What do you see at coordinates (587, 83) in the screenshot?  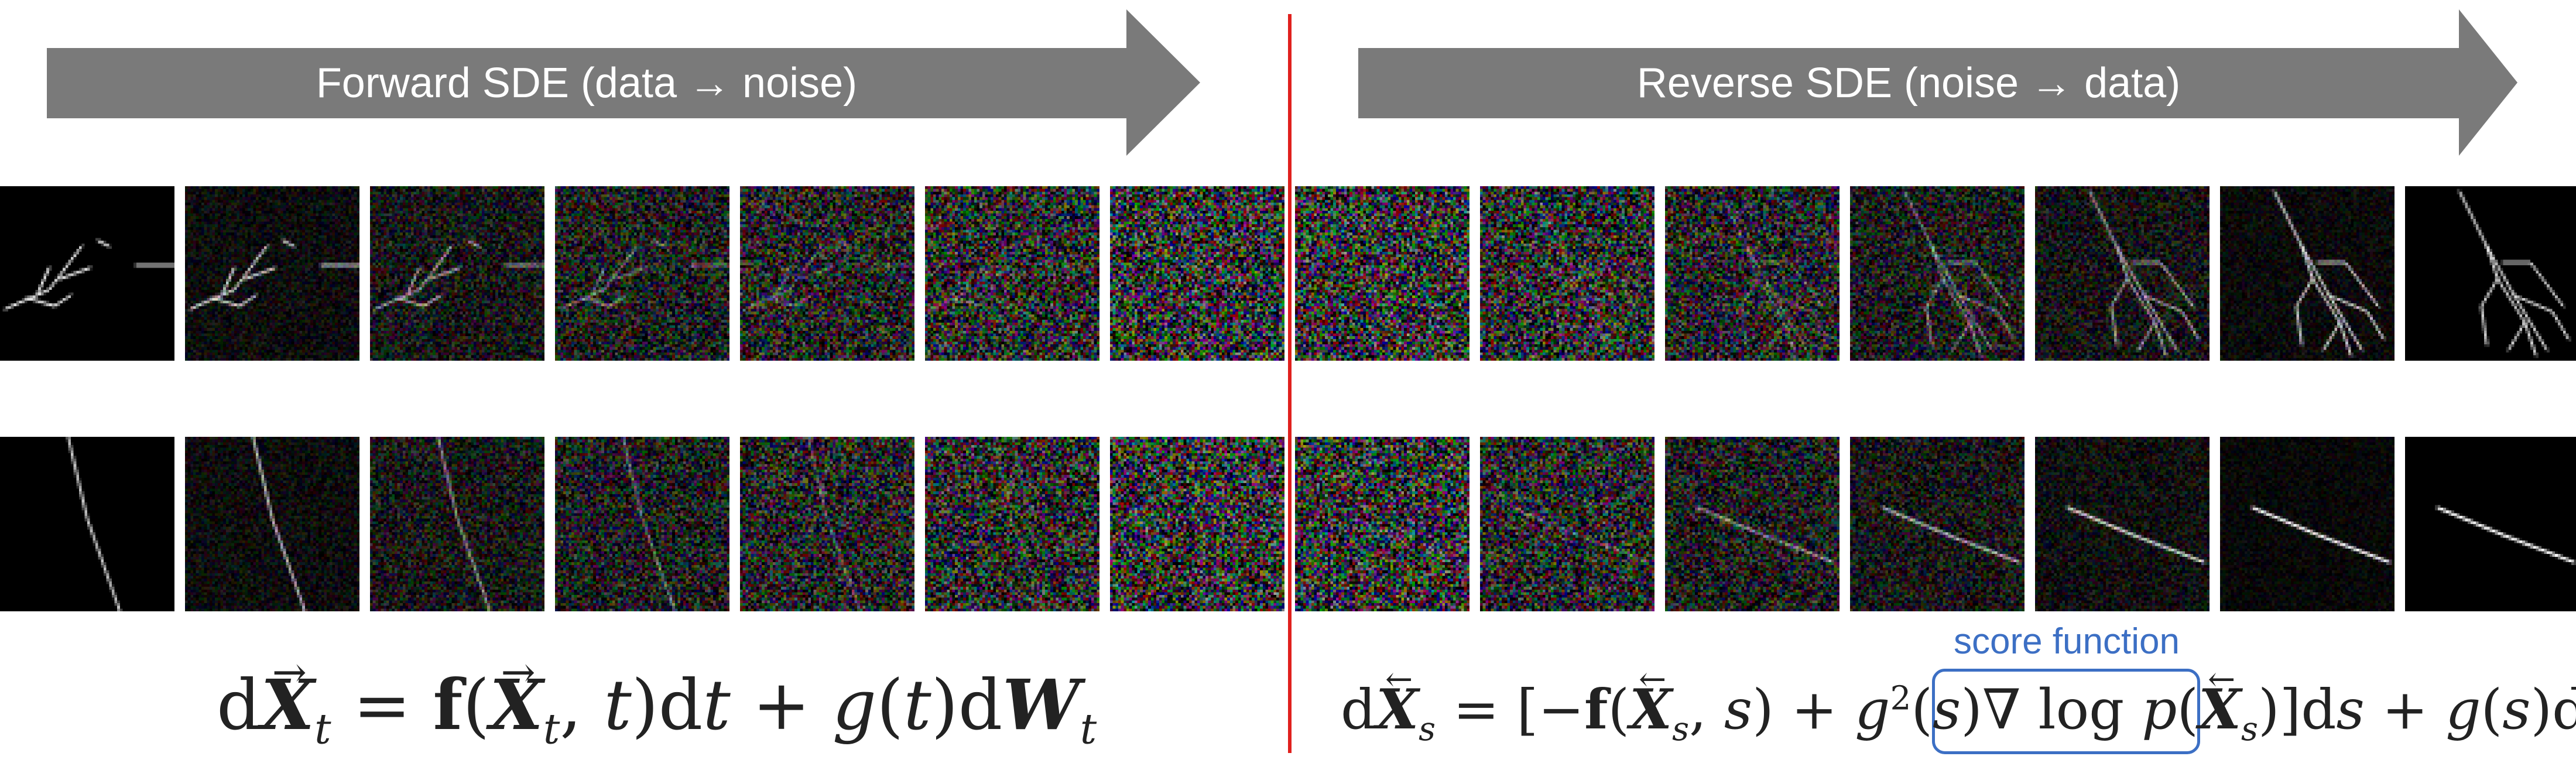 I see `forward-sde-label: Forward SDE (data → noise)` at bounding box center [587, 83].